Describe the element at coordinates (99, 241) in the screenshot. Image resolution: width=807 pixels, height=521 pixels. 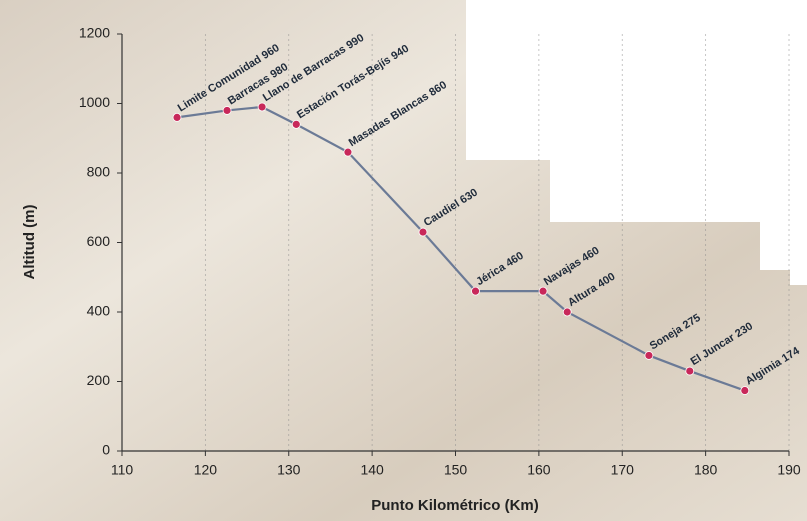
I see `y-tick-label: 600` at that location.